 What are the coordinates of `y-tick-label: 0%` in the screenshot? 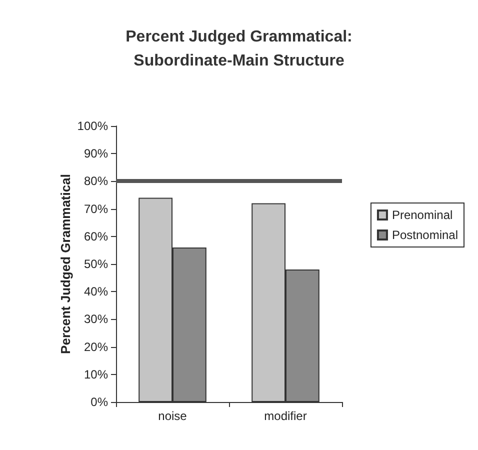 It's located at (99, 402).